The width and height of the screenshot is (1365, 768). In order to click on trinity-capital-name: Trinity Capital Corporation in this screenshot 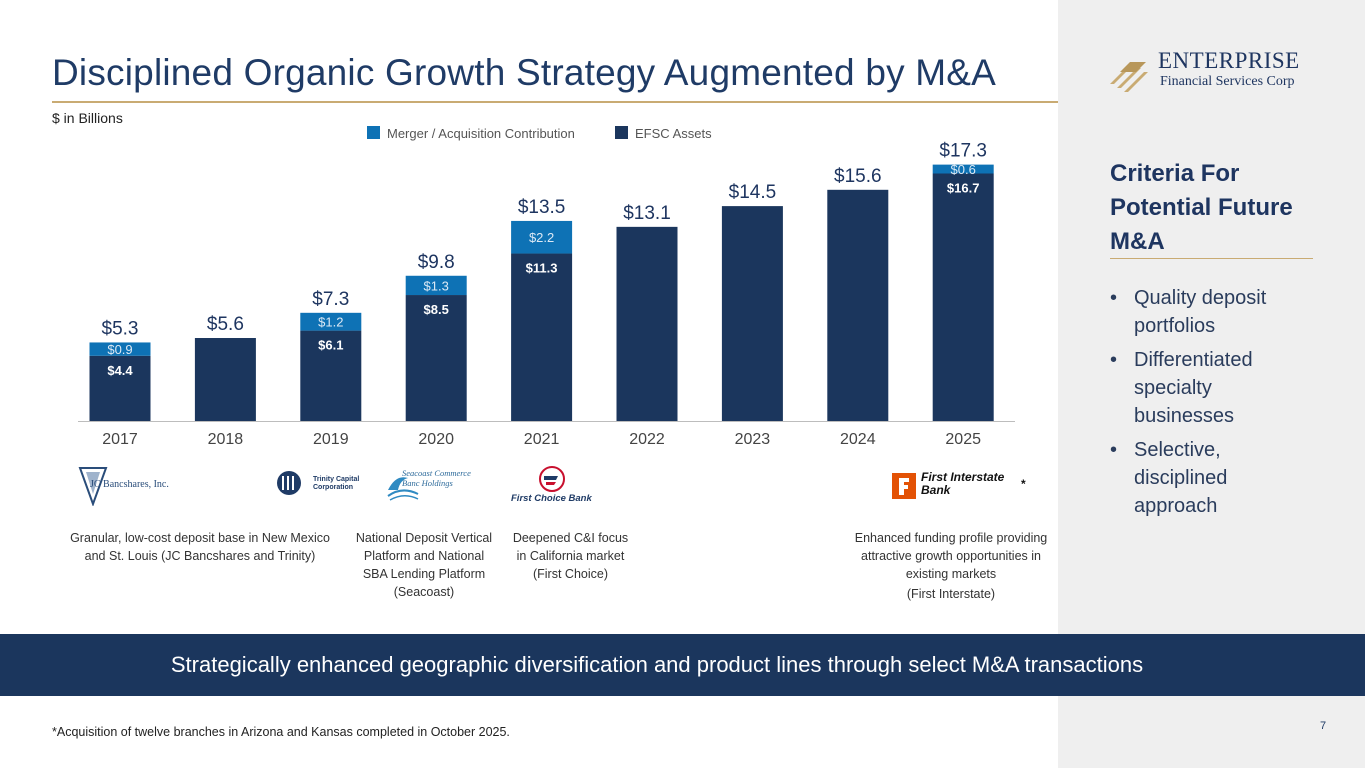, I will do `click(336, 483)`.